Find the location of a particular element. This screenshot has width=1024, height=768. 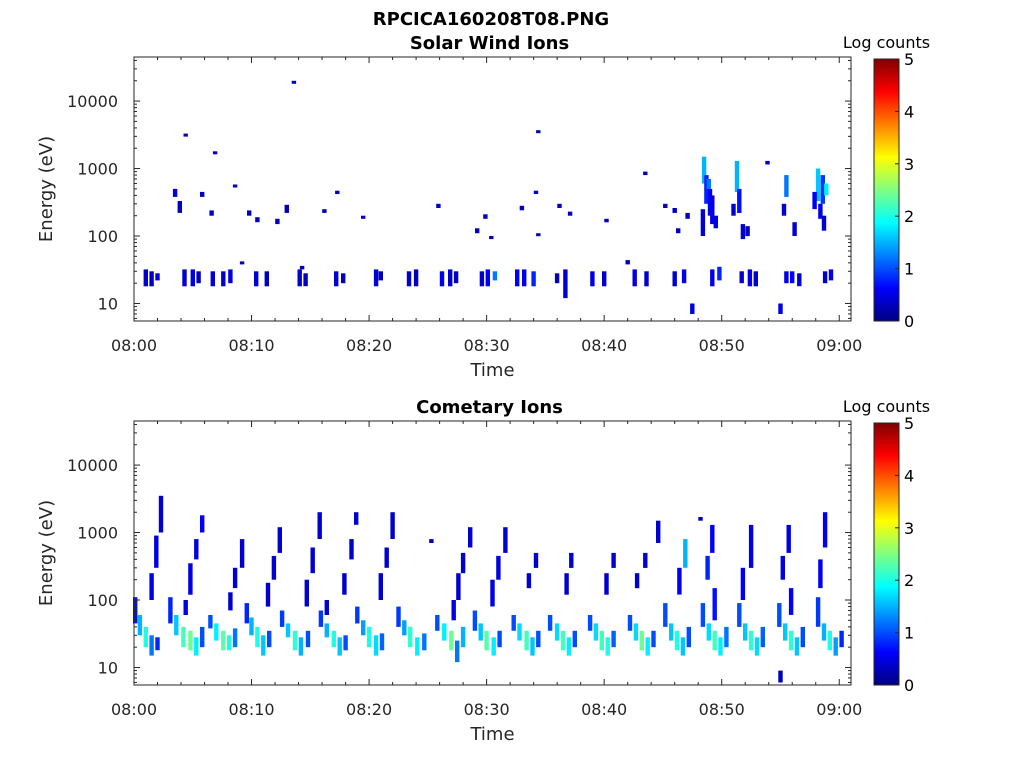

y-tick-label: 1000 is located at coordinates (97, 533).